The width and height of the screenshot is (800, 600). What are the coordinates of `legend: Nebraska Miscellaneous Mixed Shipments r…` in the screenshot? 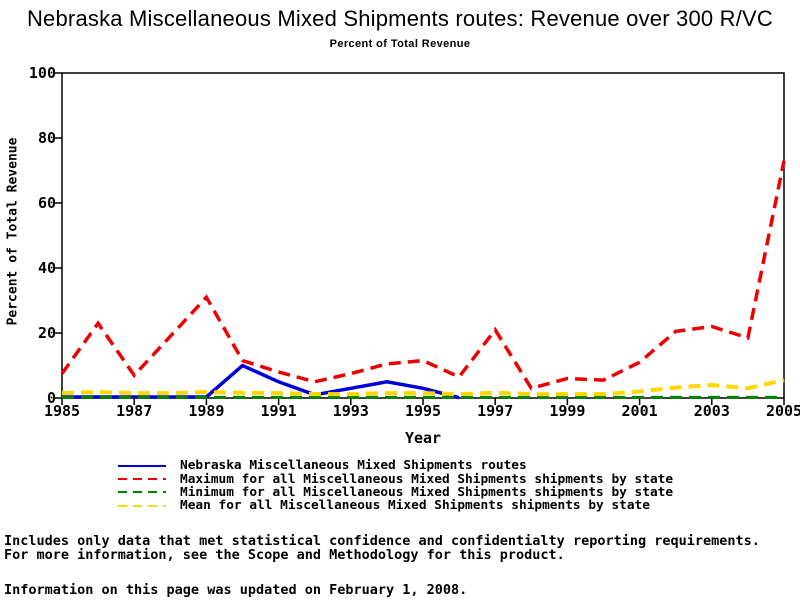 It's located at (395, 486).